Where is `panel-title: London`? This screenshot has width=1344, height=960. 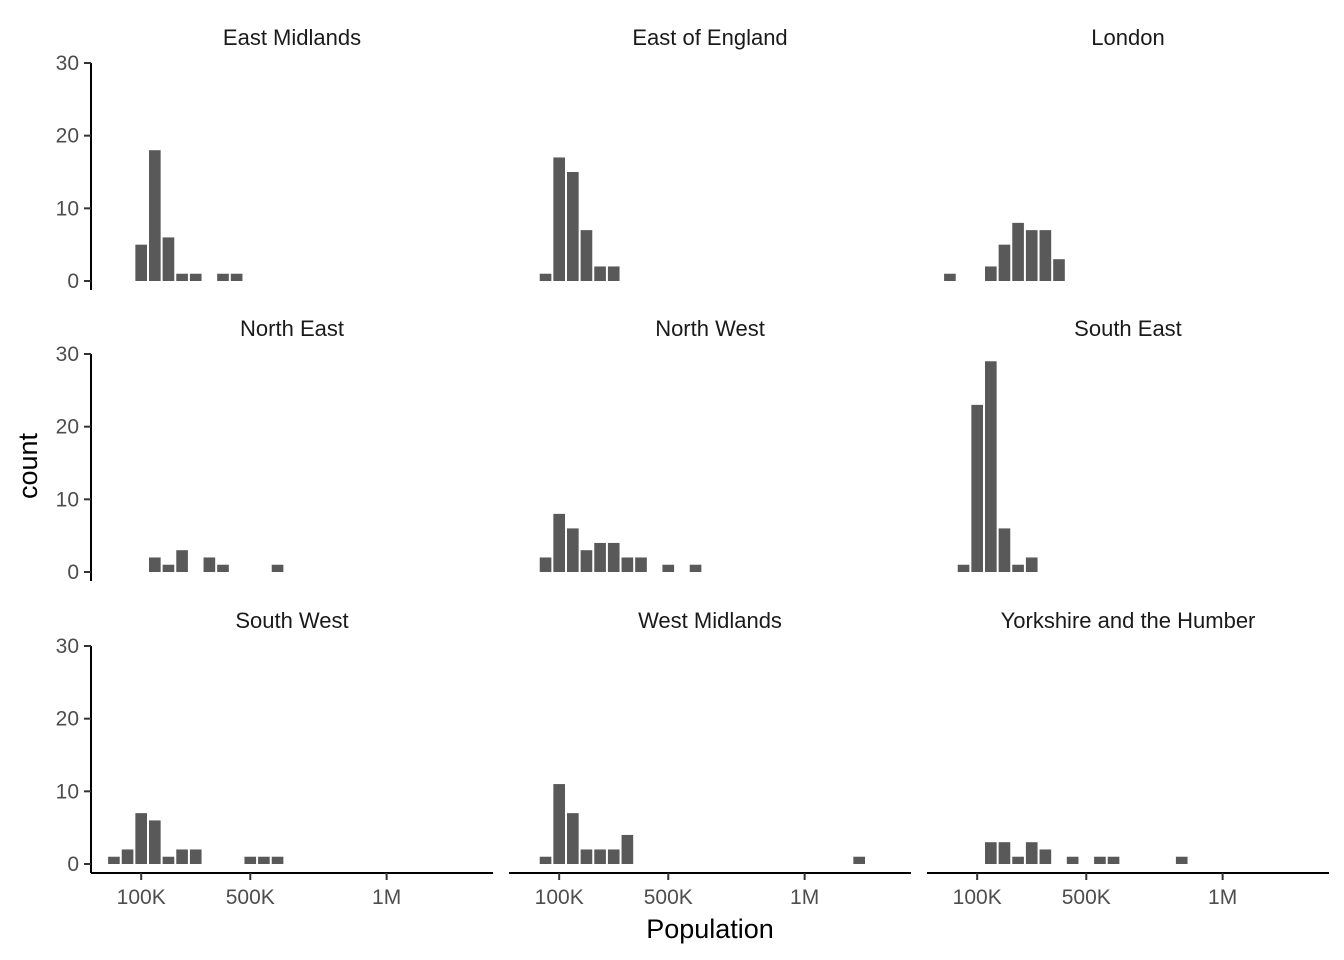 panel-title: London is located at coordinates (1127, 37).